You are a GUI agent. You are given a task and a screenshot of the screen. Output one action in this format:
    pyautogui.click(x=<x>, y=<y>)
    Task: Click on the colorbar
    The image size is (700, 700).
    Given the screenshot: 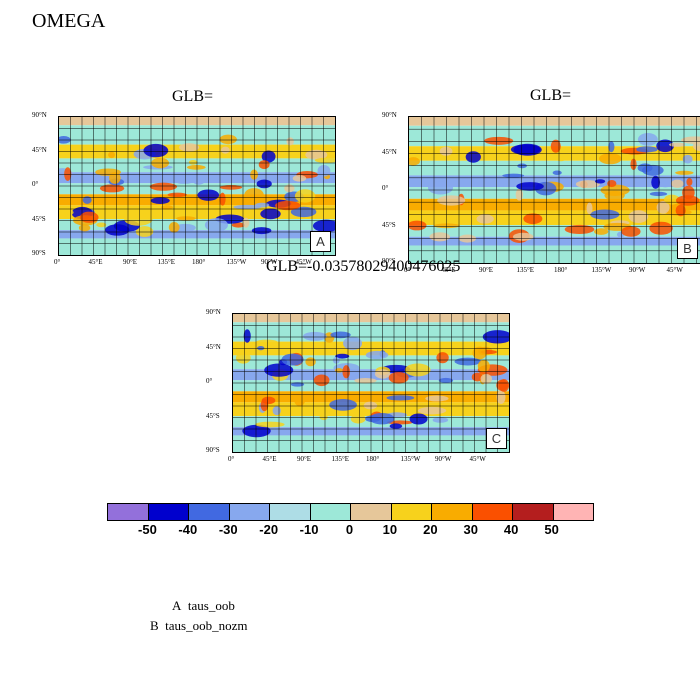 What is the action you would take?
    pyautogui.click(x=350, y=512)
    